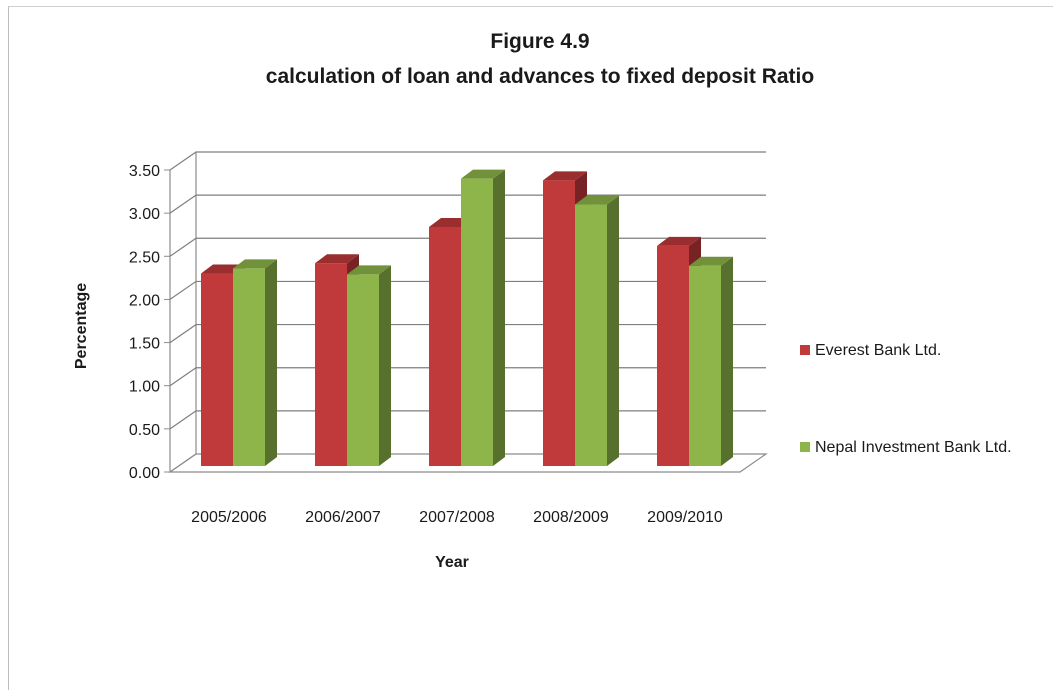 This screenshot has width=1058, height=694. Describe the element at coordinates (711, 361) in the screenshot. I see `bar-nepal-investment-2009-2010` at that location.